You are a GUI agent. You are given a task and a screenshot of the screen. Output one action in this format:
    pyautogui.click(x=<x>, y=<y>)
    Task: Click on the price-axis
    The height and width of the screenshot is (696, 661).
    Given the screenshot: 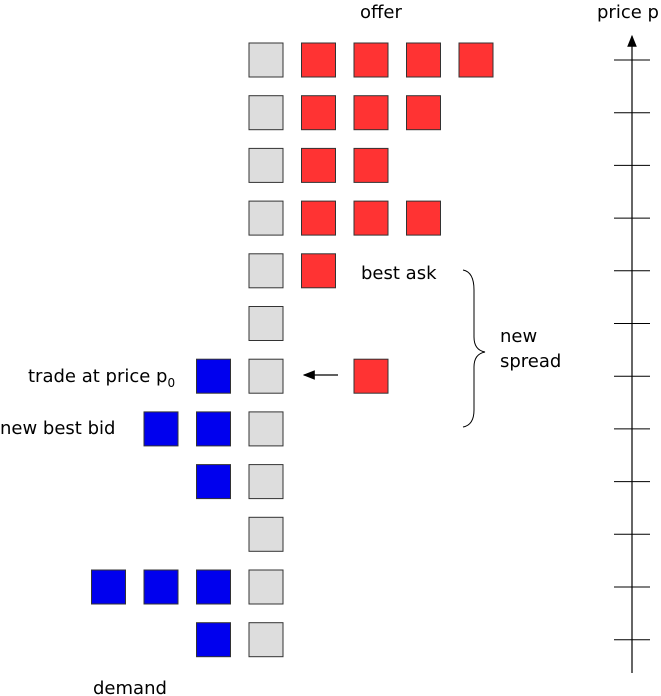 What is the action you would take?
    pyautogui.click(x=632, y=353)
    